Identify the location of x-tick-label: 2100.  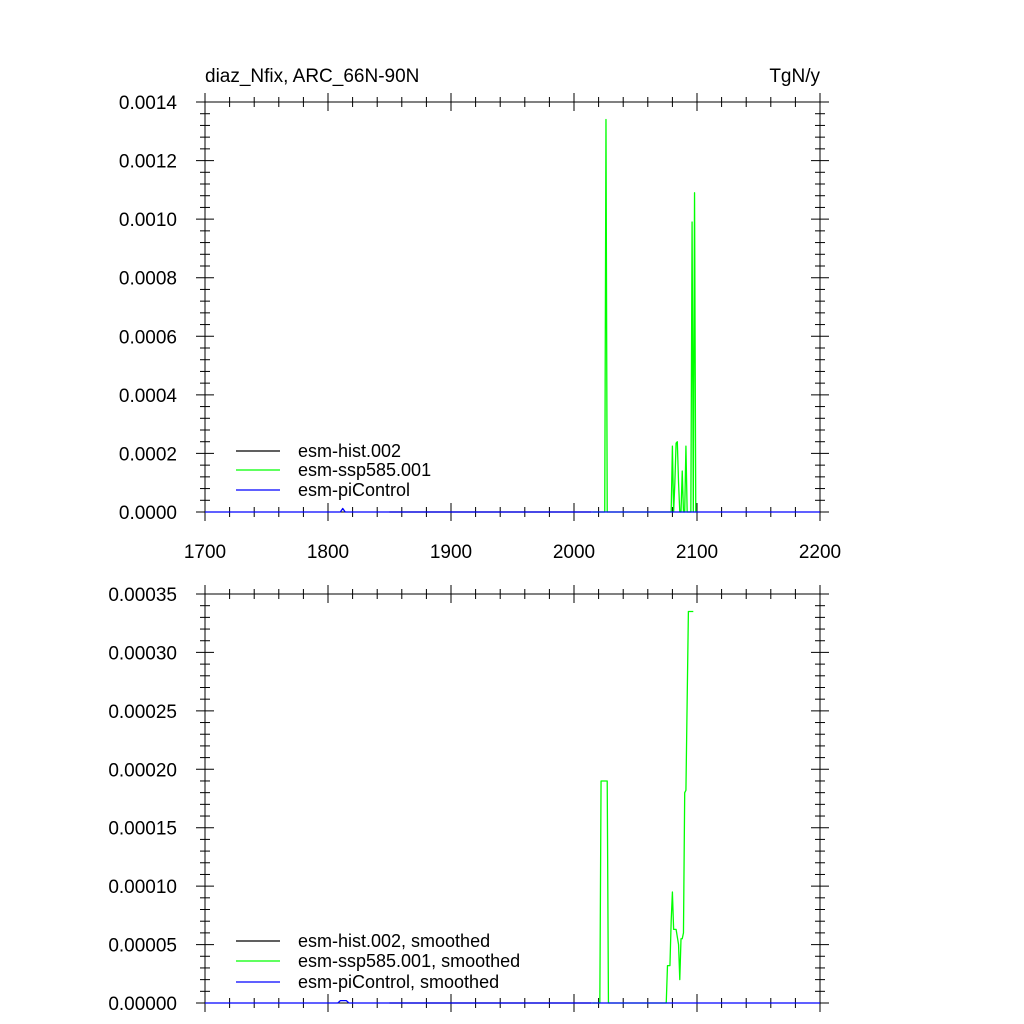
(697, 552).